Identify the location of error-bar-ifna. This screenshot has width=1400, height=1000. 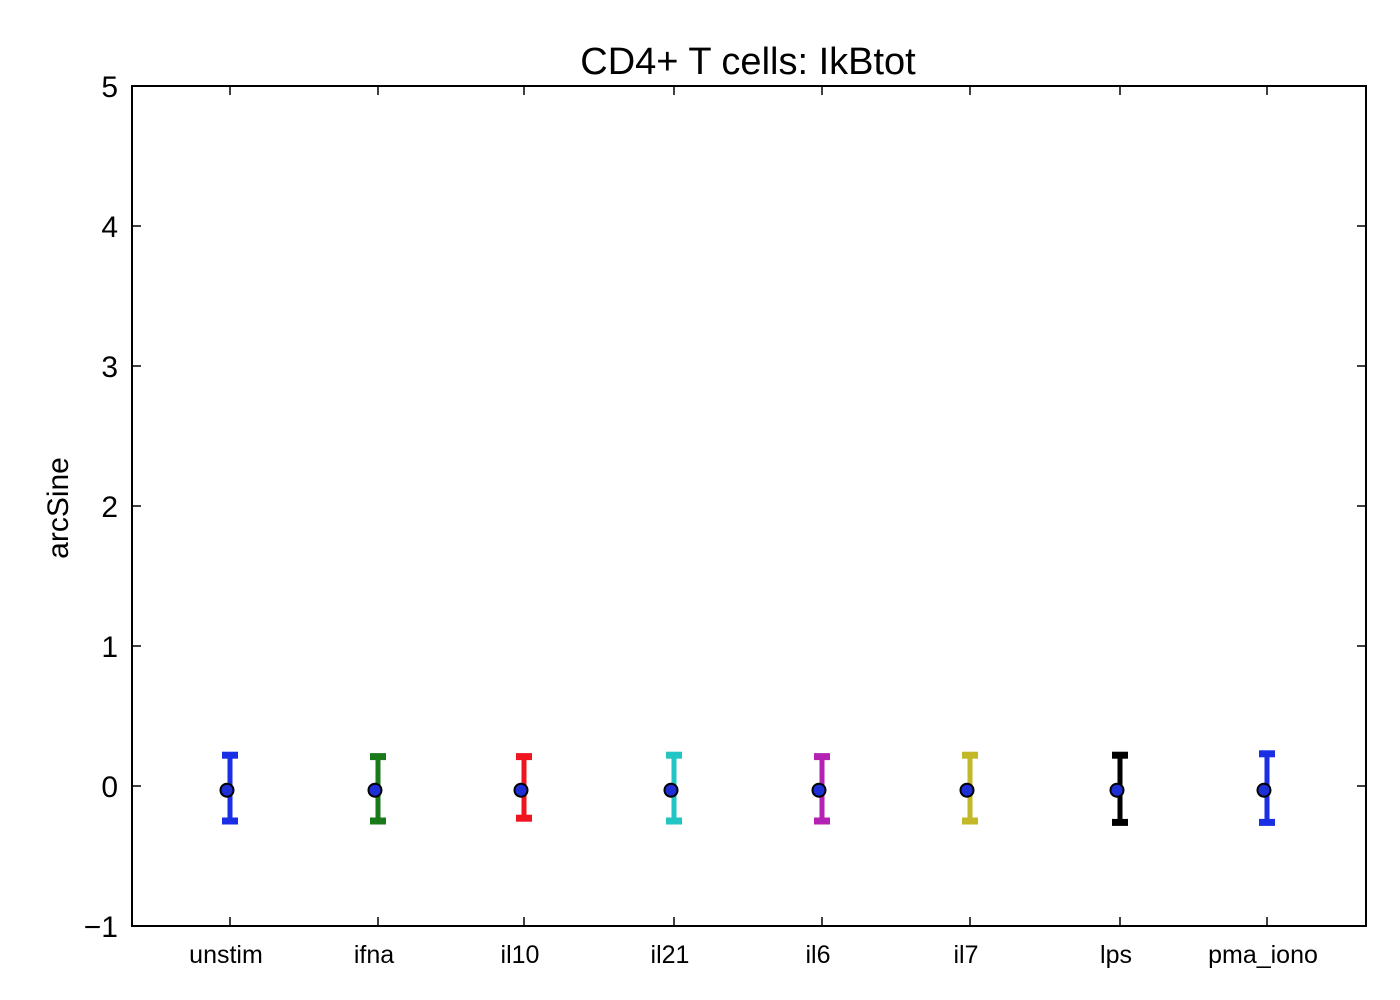
(376, 789).